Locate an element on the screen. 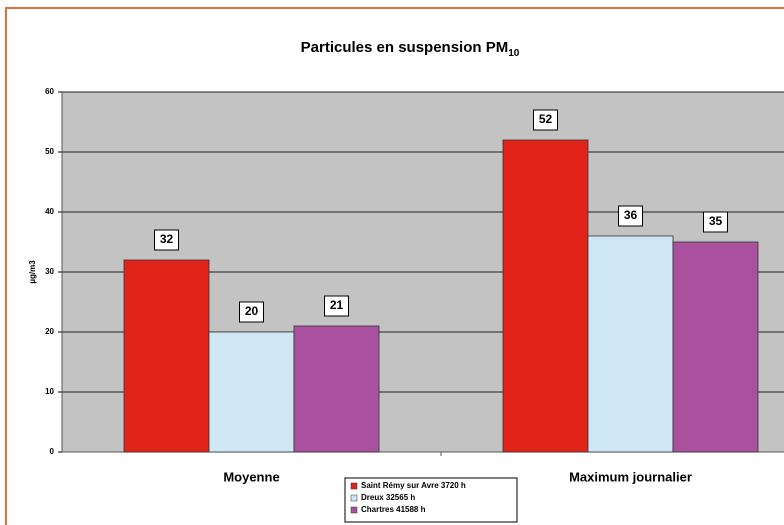 This screenshot has width=784, height=525. x-tick-label: Moyenne is located at coordinates (251, 476).